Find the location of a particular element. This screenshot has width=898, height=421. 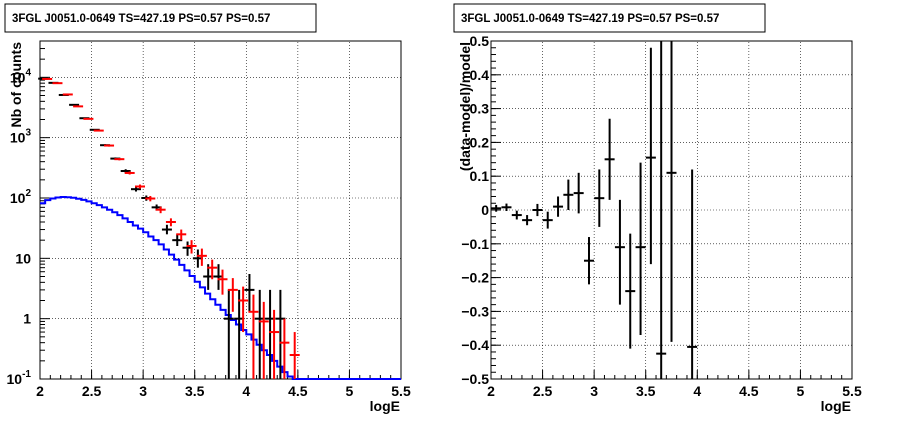

y-tick-label: 10⁻¹ is located at coordinates (19, 378).